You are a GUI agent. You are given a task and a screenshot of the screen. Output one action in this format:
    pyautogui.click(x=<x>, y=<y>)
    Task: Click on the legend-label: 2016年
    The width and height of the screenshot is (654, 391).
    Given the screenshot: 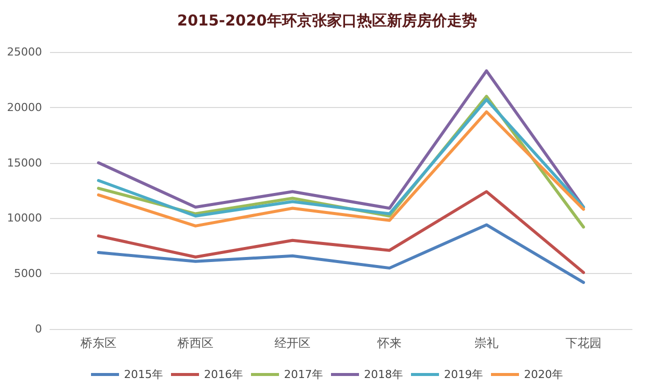 What is the action you would take?
    pyautogui.click(x=224, y=374)
    